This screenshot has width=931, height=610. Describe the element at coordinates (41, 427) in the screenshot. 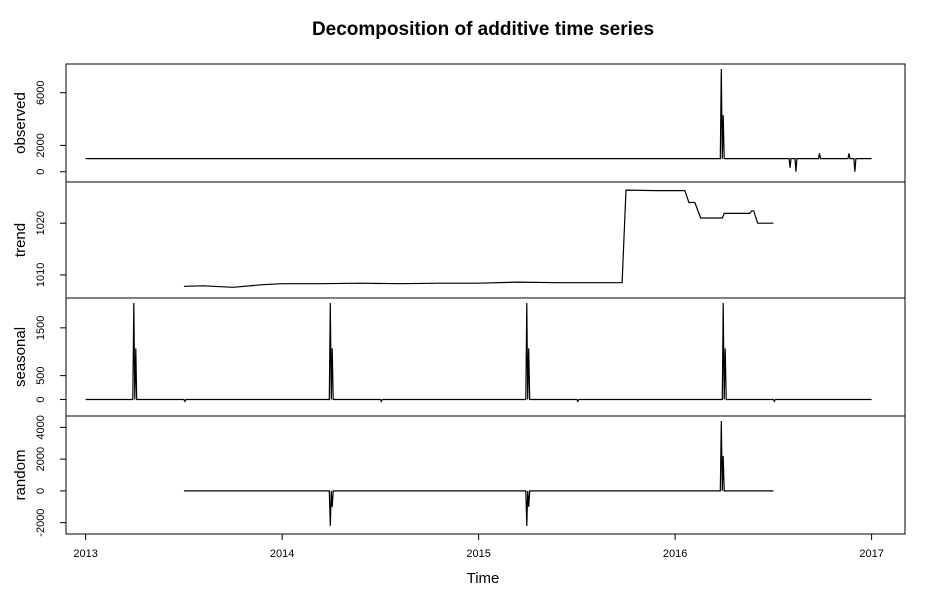

I see `y-tick-label: 4000` at that location.